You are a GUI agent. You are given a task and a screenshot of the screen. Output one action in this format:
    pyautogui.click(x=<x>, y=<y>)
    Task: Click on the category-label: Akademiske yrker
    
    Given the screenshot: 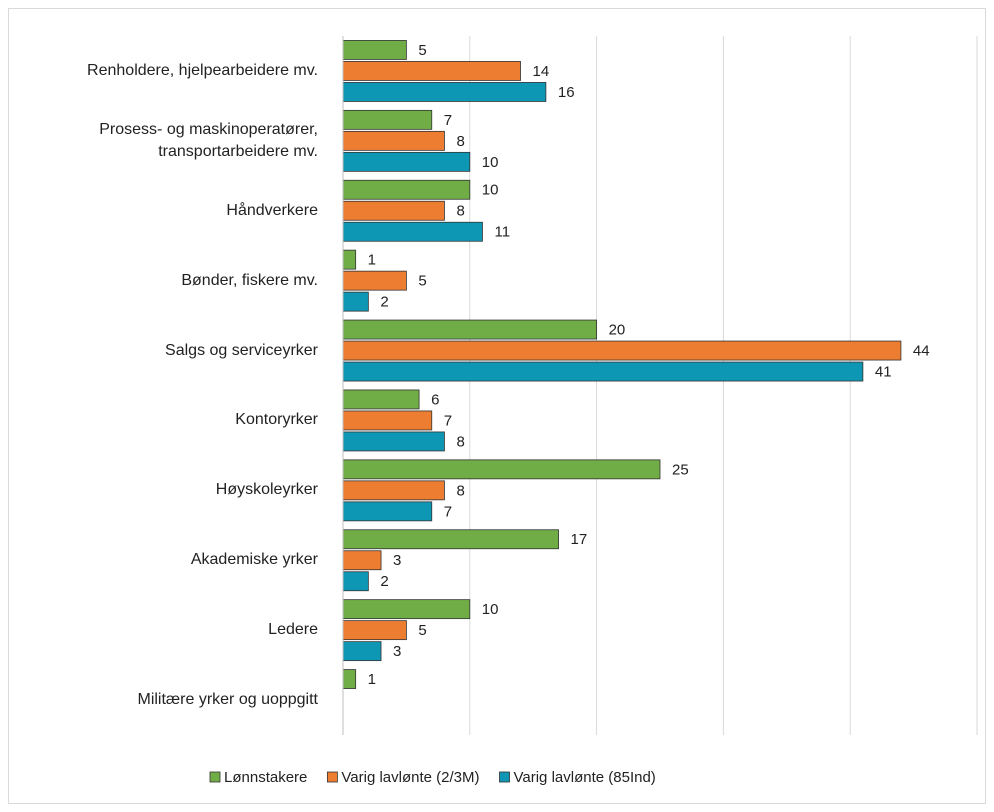 What is the action you would take?
    pyautogui.click(x=254, y=560)
    